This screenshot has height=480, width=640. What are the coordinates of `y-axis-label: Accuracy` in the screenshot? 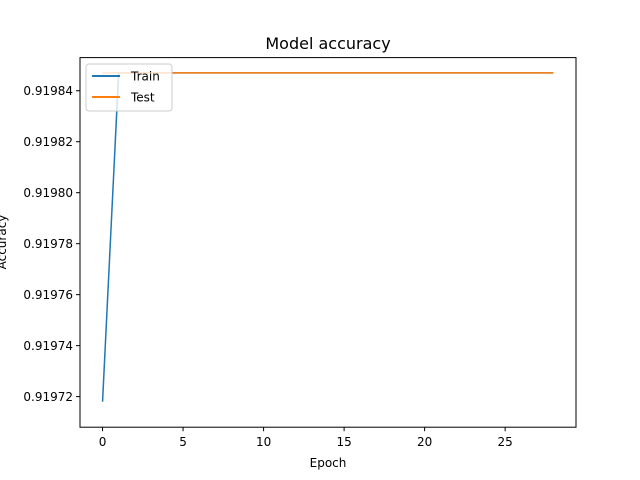 It's located at (4, 242).